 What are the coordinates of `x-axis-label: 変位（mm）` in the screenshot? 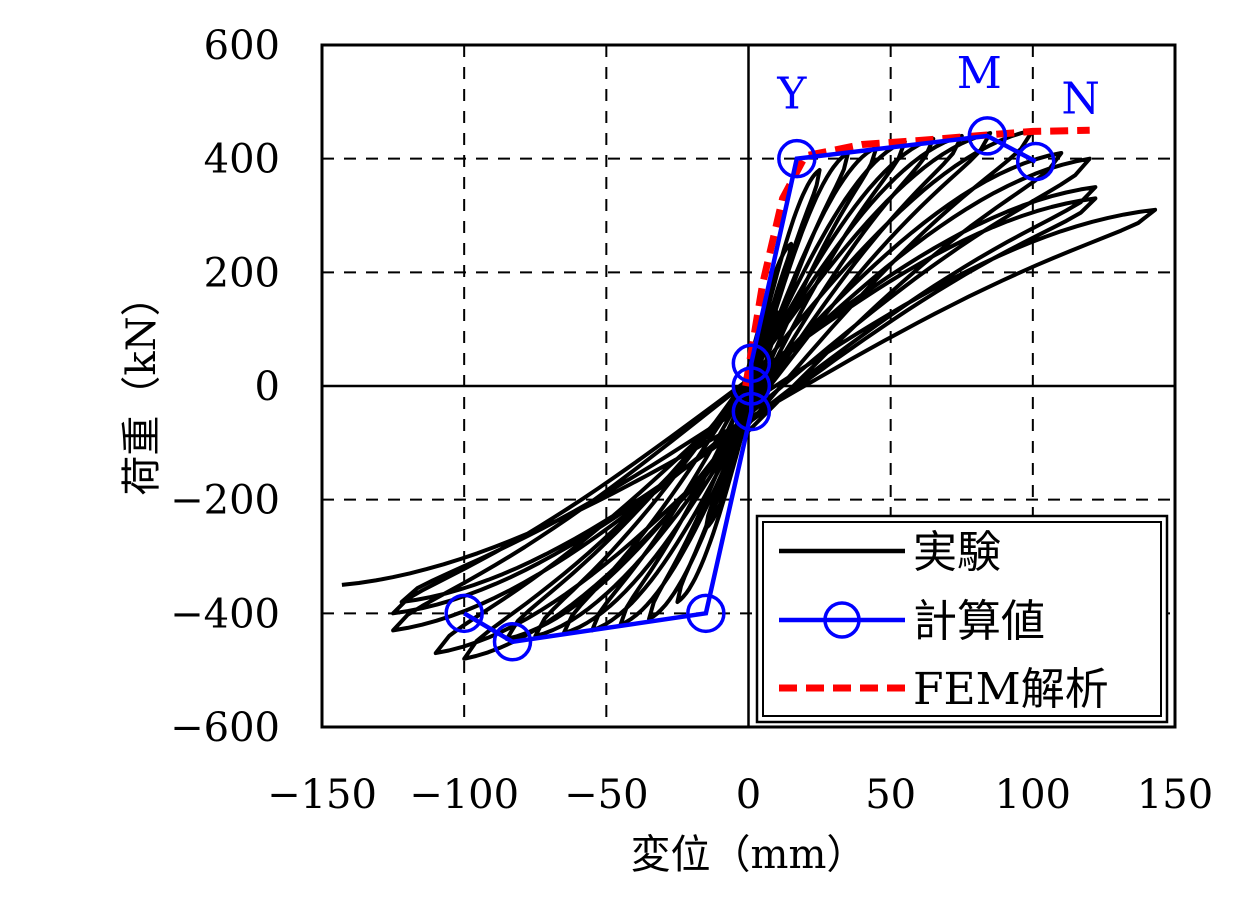 It's located at (749, 855).